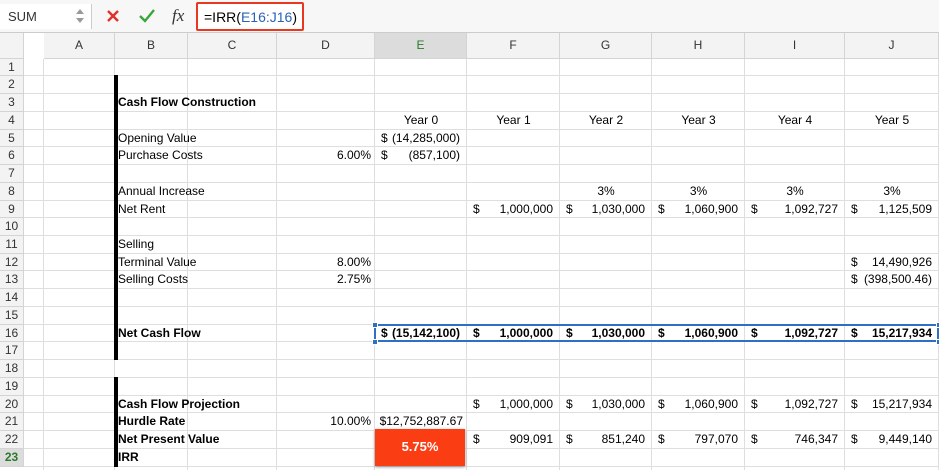 Image resolution: width=939 pixels, height=470 pixels. What do you see at coordinates (892, 119) in the screenshot?
I see `cell-value: Year 5` at bounding box center [892, 119].